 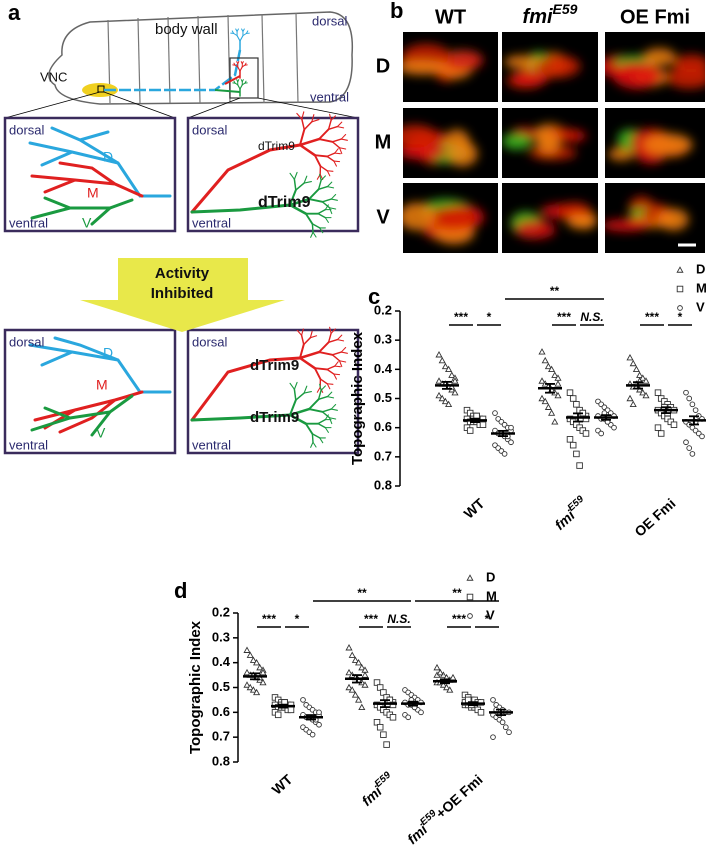 I want to click on column-label: WT, so click(x=450, y=17).